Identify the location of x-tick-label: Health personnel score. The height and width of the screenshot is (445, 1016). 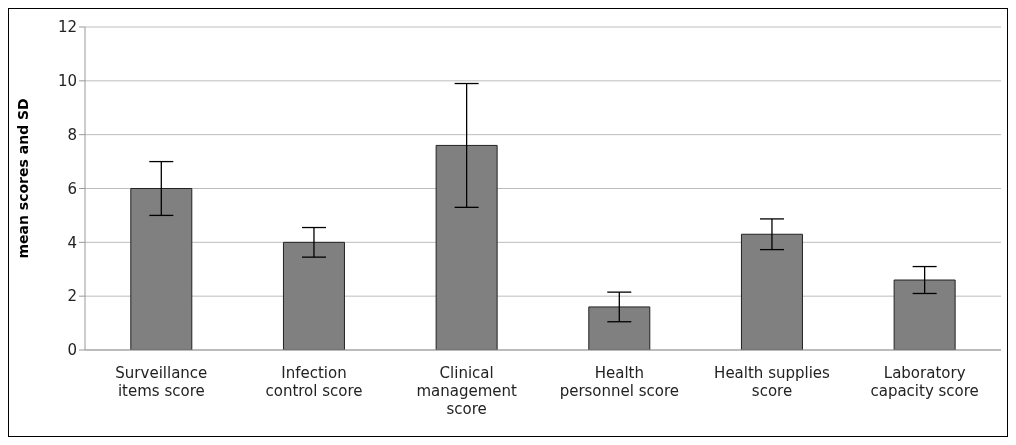
(619, 382).